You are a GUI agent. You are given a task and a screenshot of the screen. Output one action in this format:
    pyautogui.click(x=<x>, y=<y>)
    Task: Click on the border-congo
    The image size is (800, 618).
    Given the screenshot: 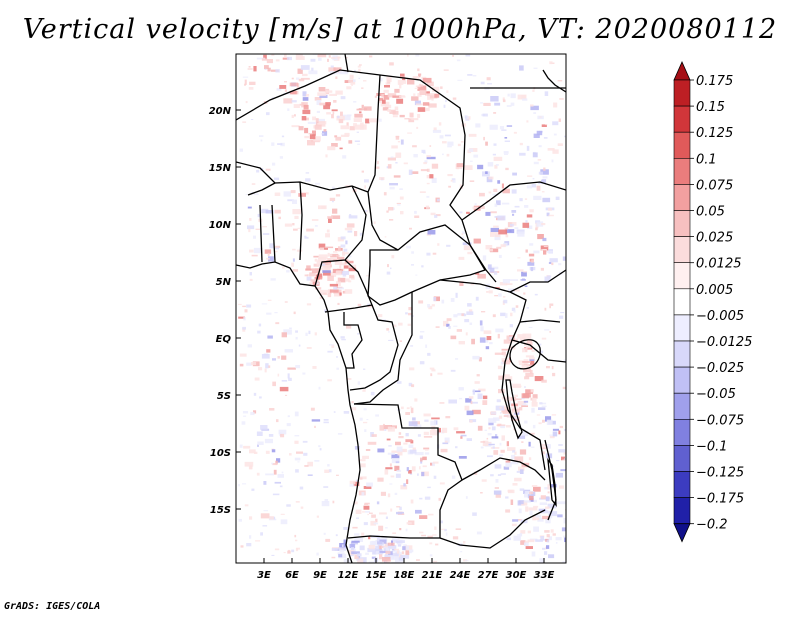 What is the action you would take?
    pyautogui.click(x=371, y=347)
    